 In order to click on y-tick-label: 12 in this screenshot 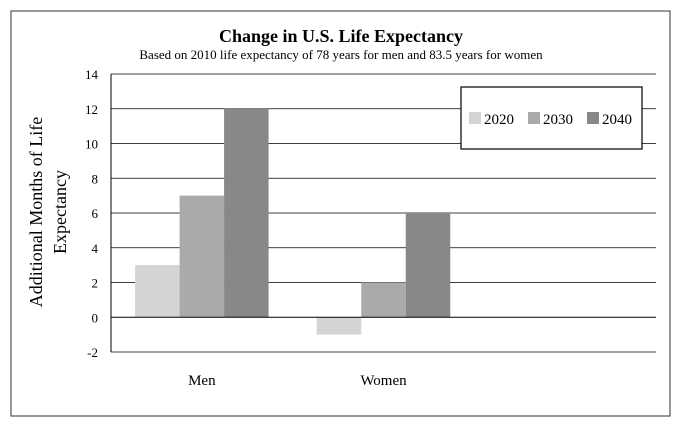, I will do `click(91, 109)`.